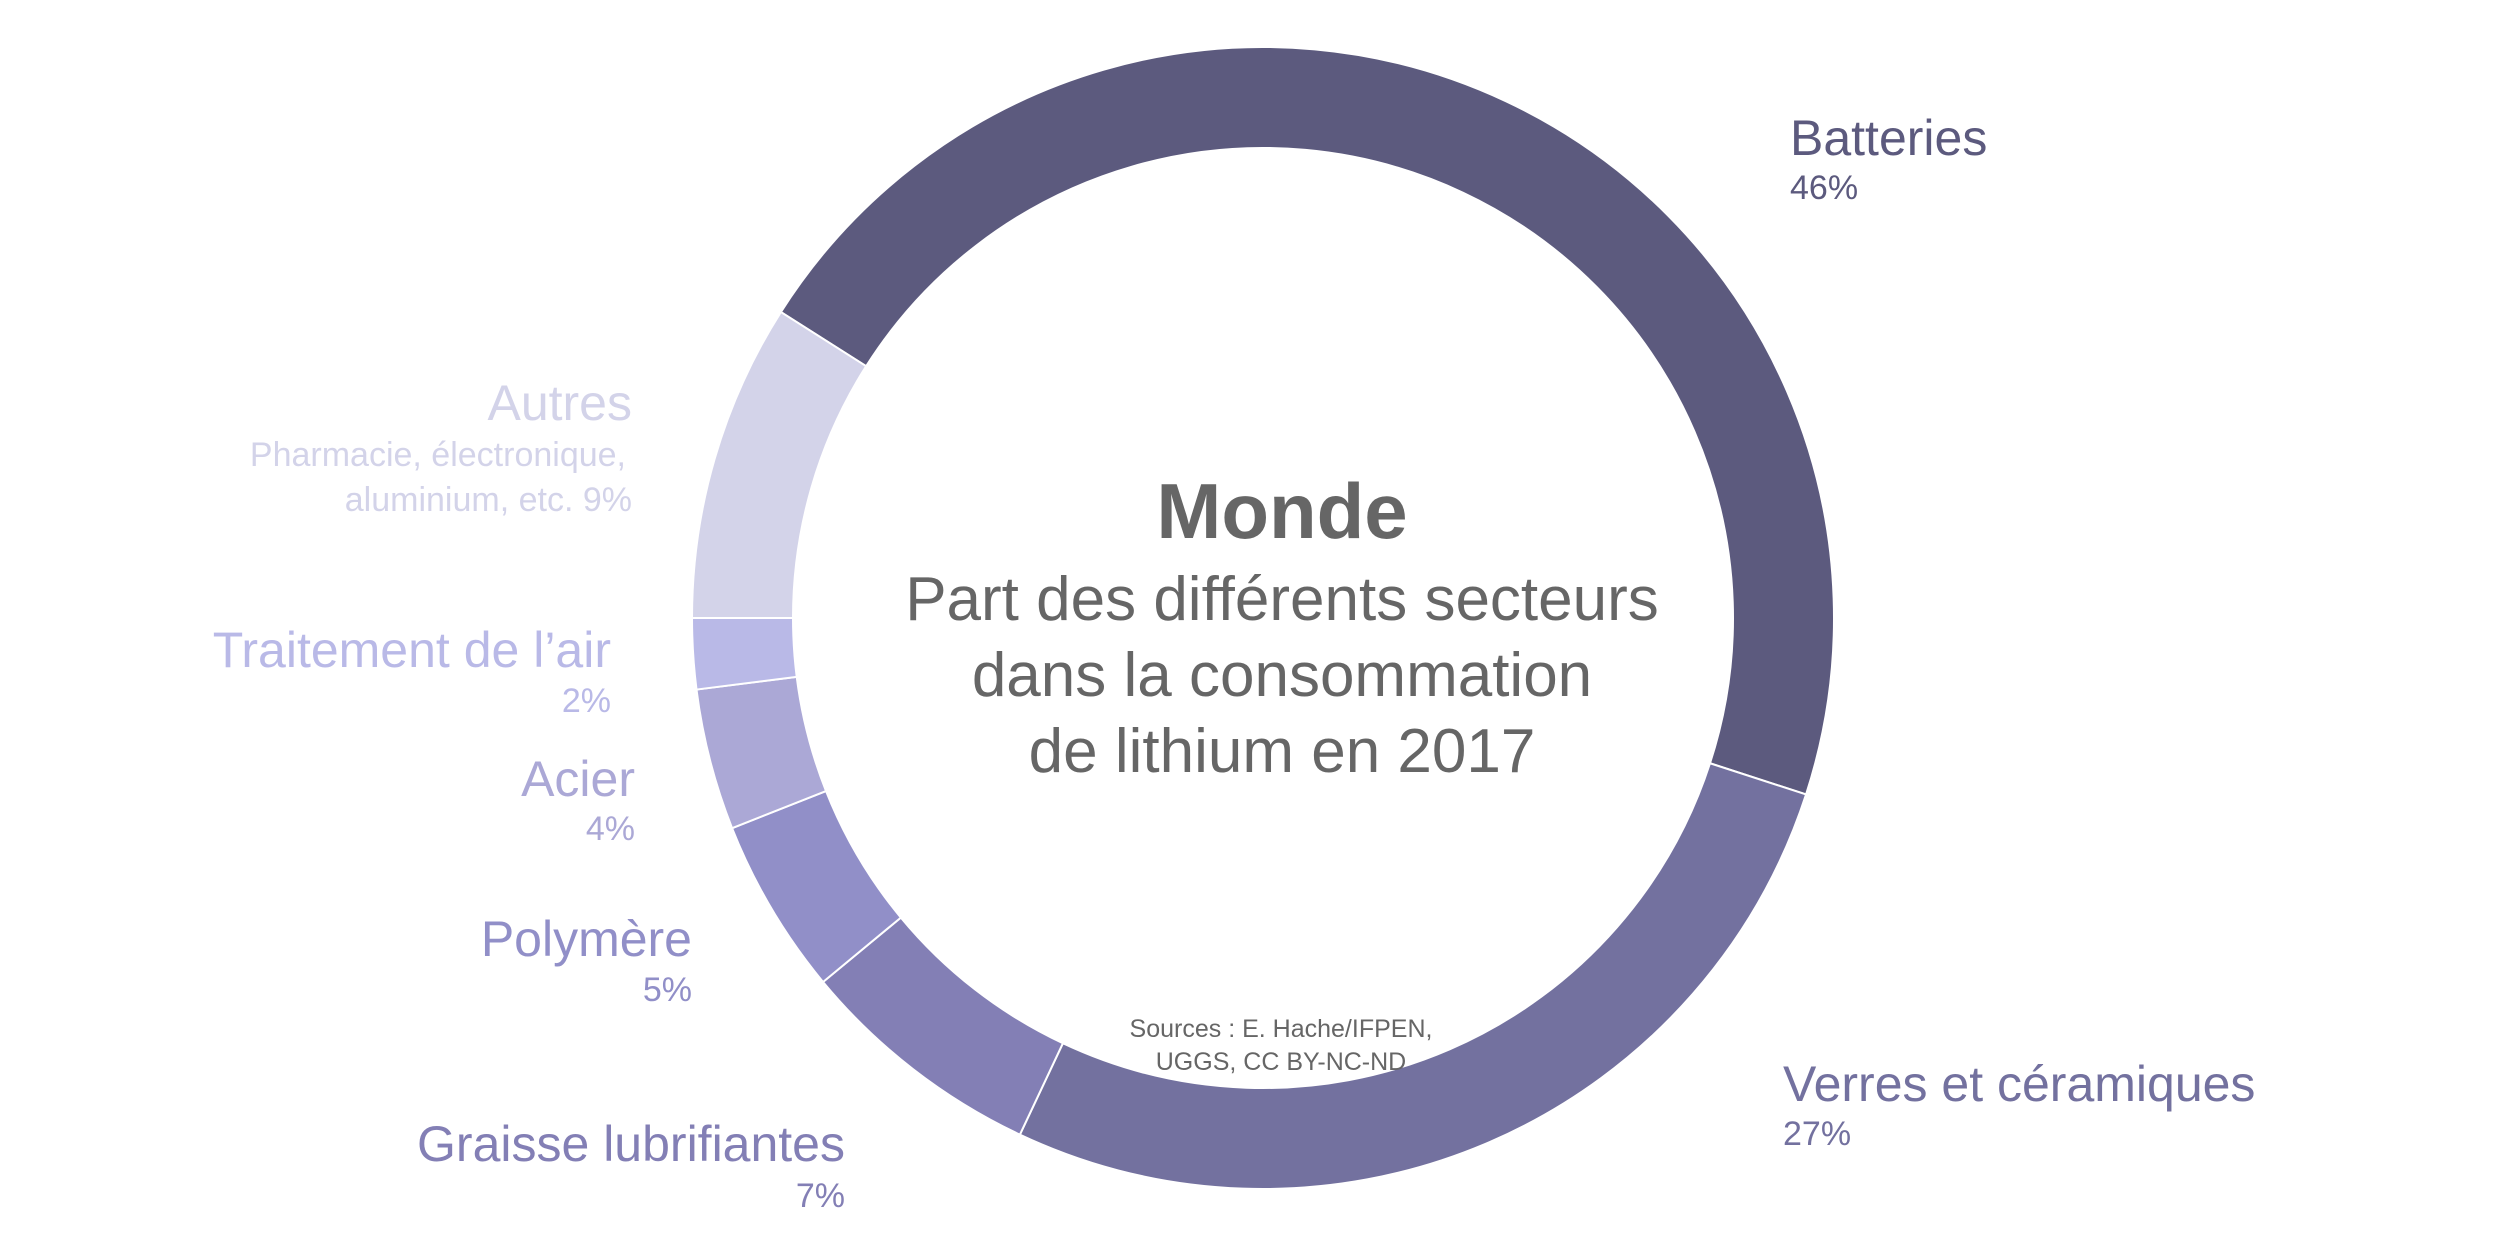 This screenshot has width=2500, height=1250. What do you see at coordinates (779, 464) in the screenshot?
I see `slice-autres` at bounding box center [779, 464].